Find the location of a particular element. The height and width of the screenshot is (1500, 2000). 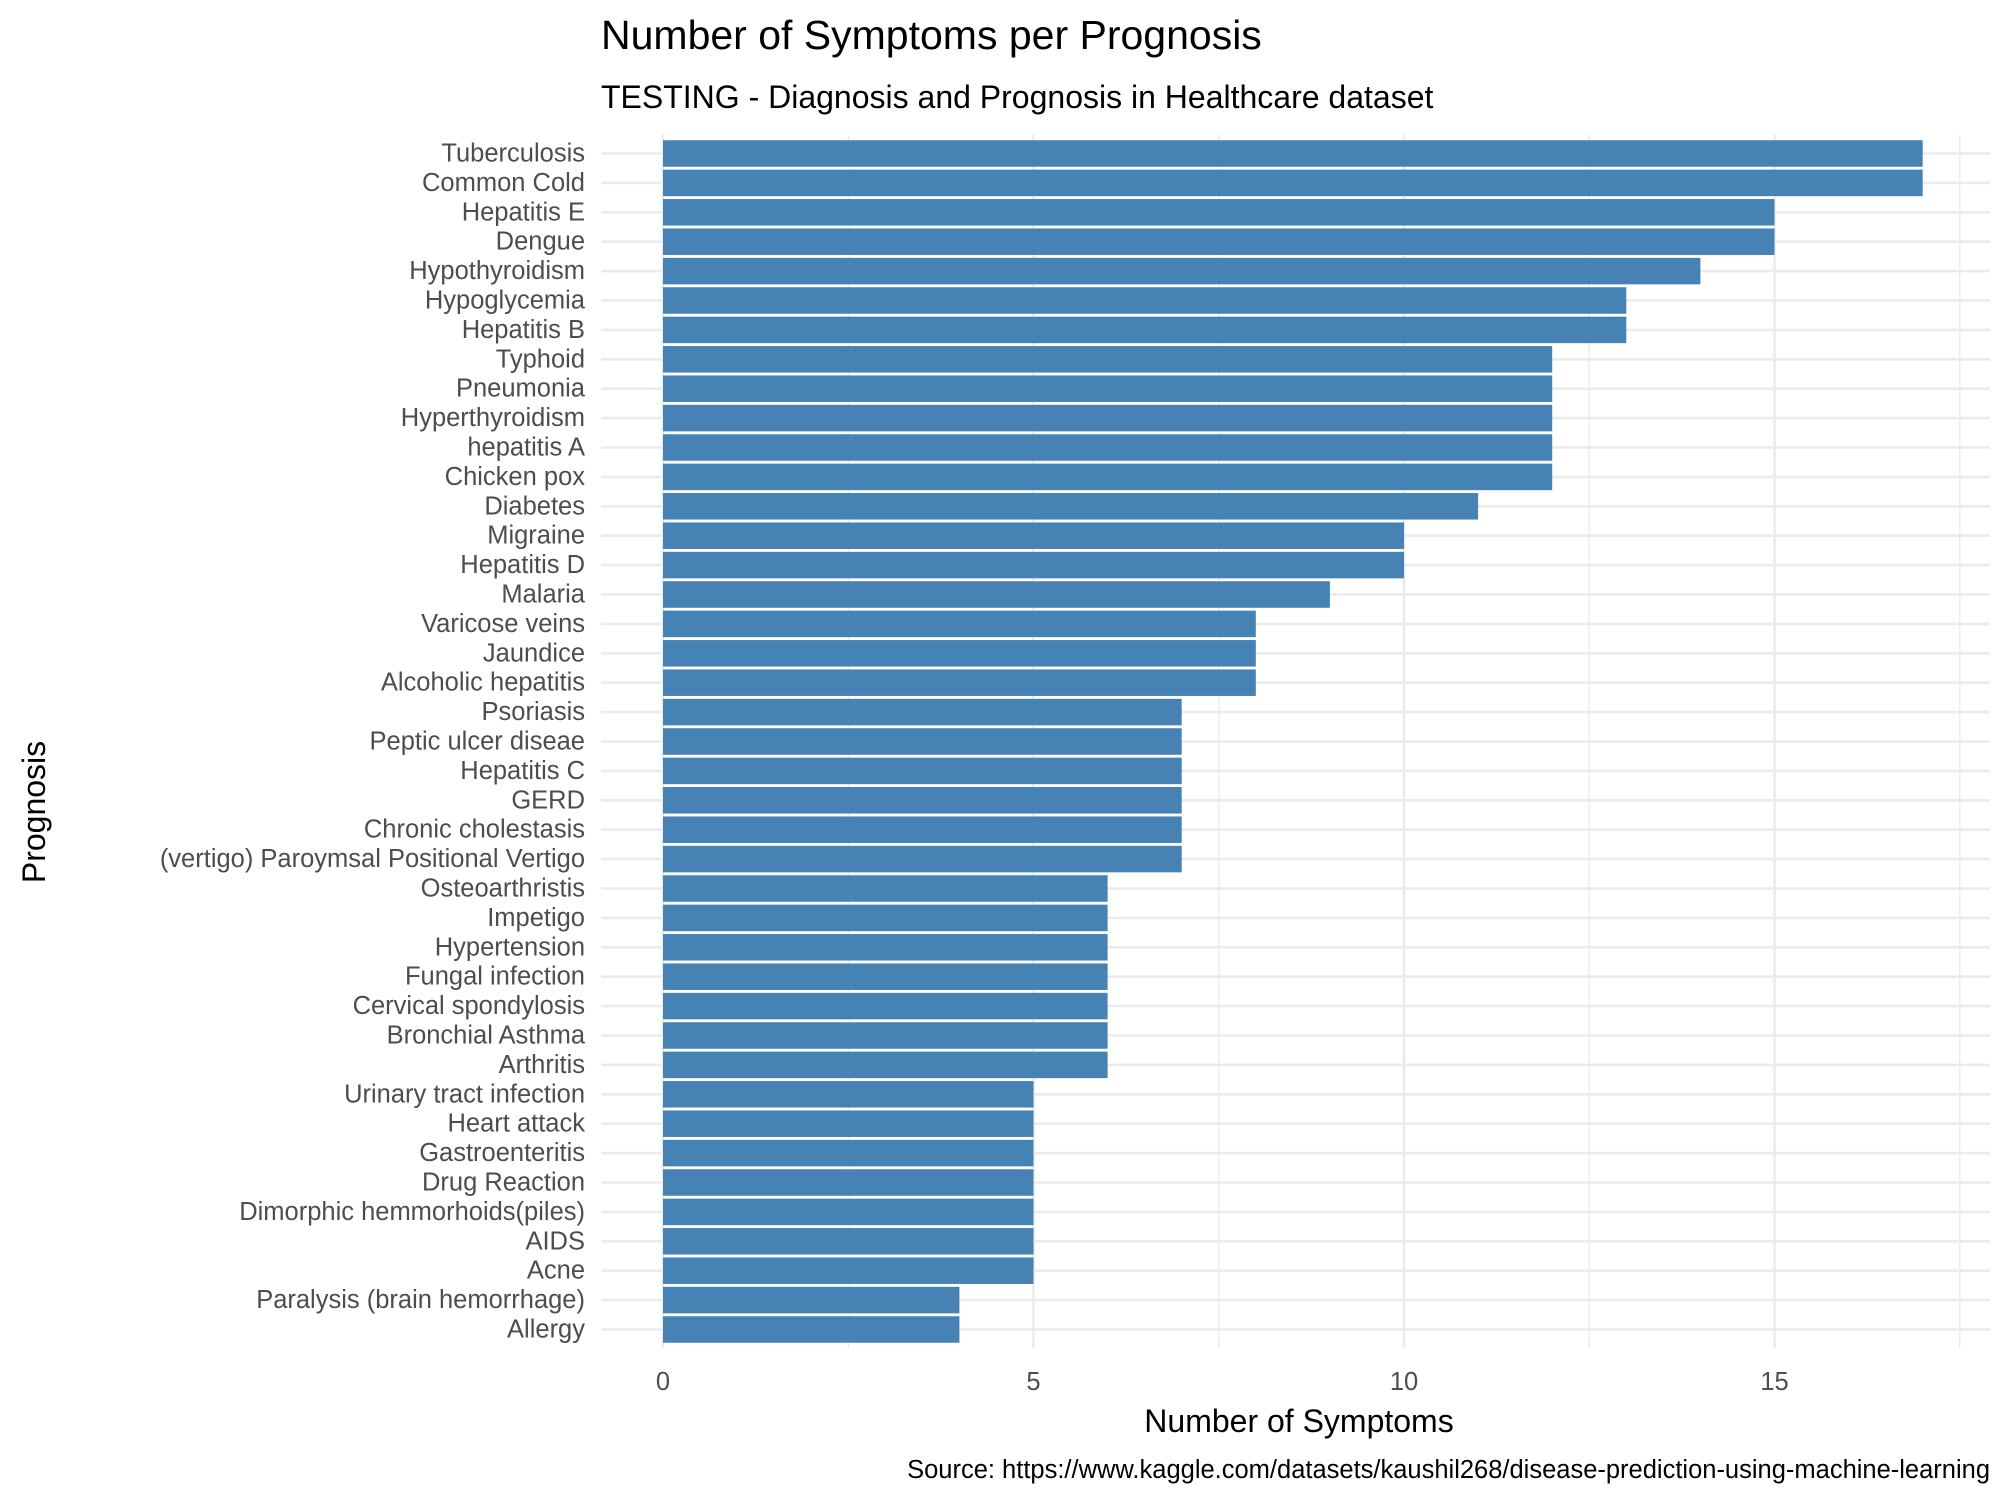

category-label: Migraine is located at coordinates (536, 536).